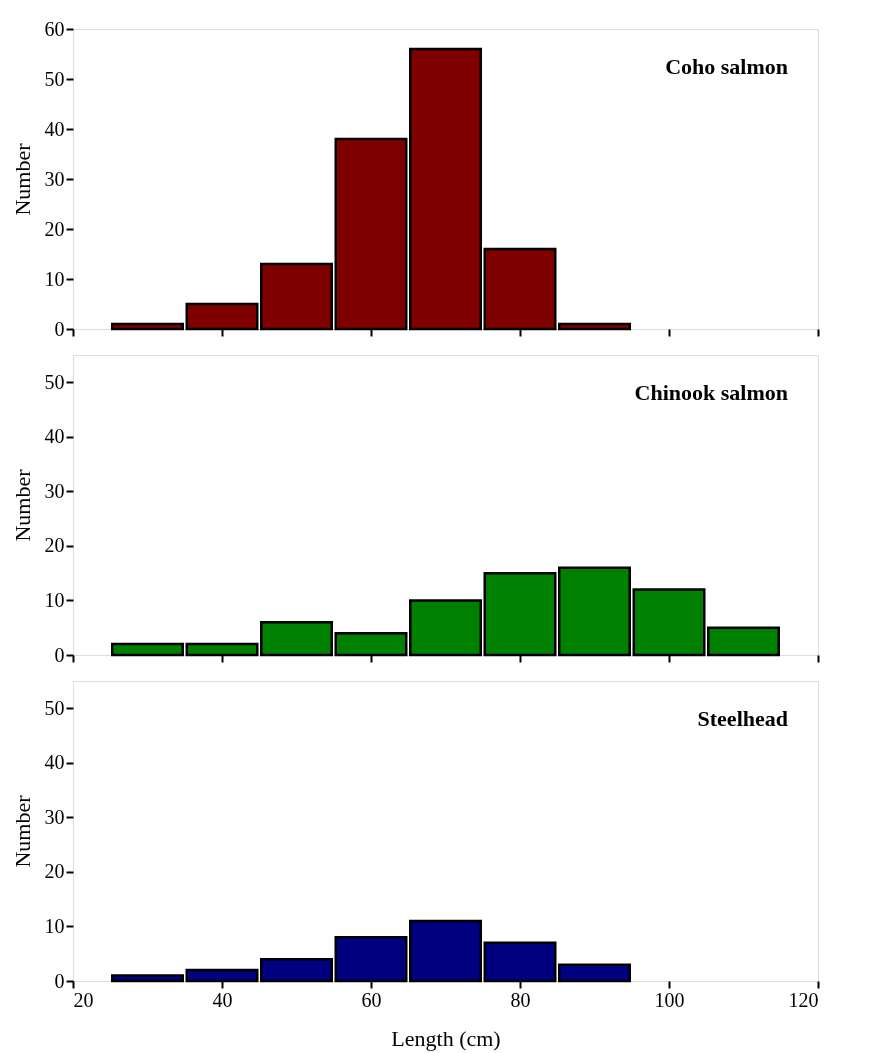  Describe the element at coordinates (520, 999) in the screenshot. I see `x-tick-label: 80` at that location.